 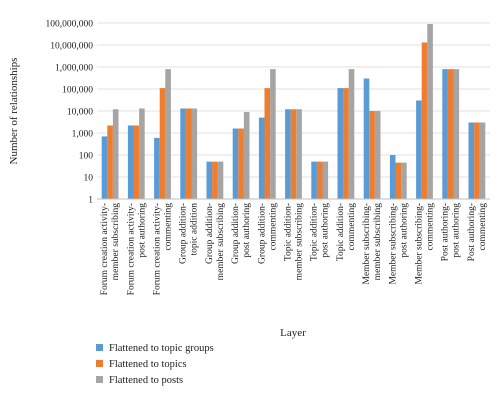 What do you see at coordinates (372, 244) in the screenshot?
I see `x-tick-label: Member subscribing-member subscribing` at bounding box center [372, 244].